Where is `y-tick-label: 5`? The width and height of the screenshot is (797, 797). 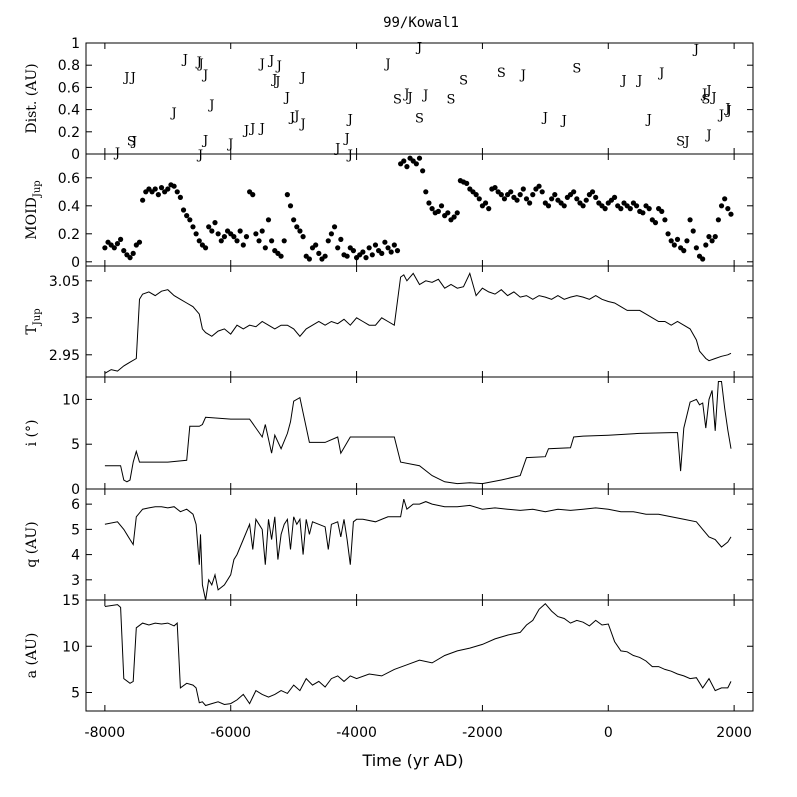
y-tick-label: 5 is located at coordinates (75, 530).